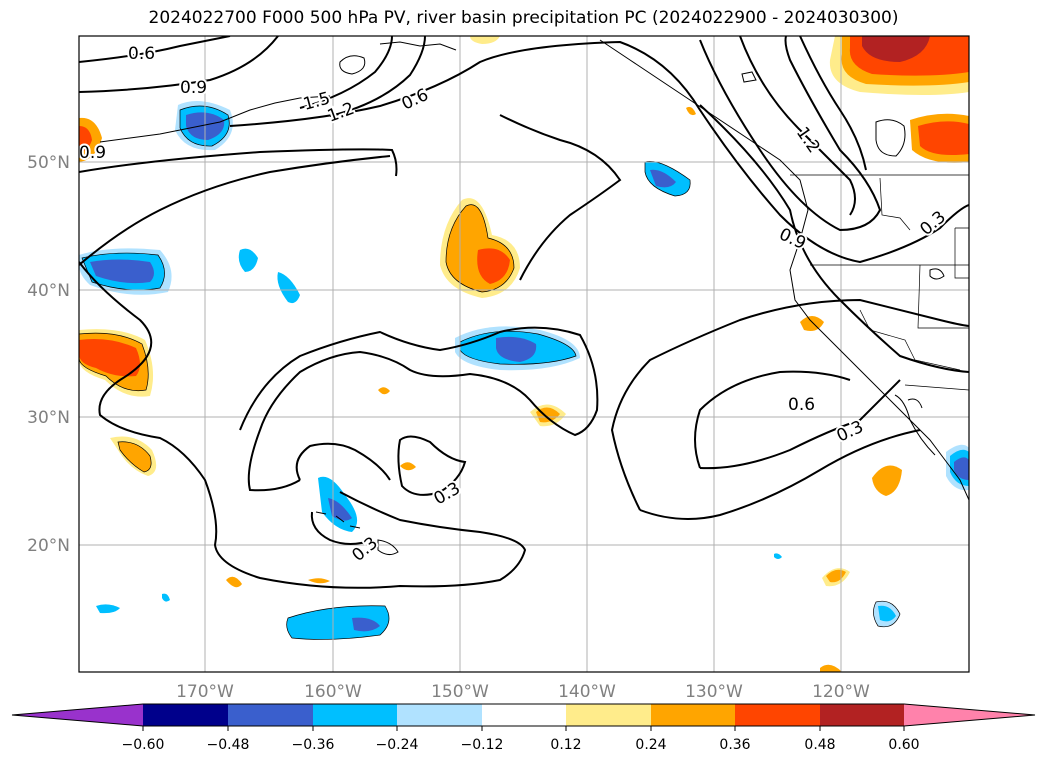 This screenshot has height=765, width=1047. I want to click on colorbar-tick-label: −0.60, so click(143, 745).